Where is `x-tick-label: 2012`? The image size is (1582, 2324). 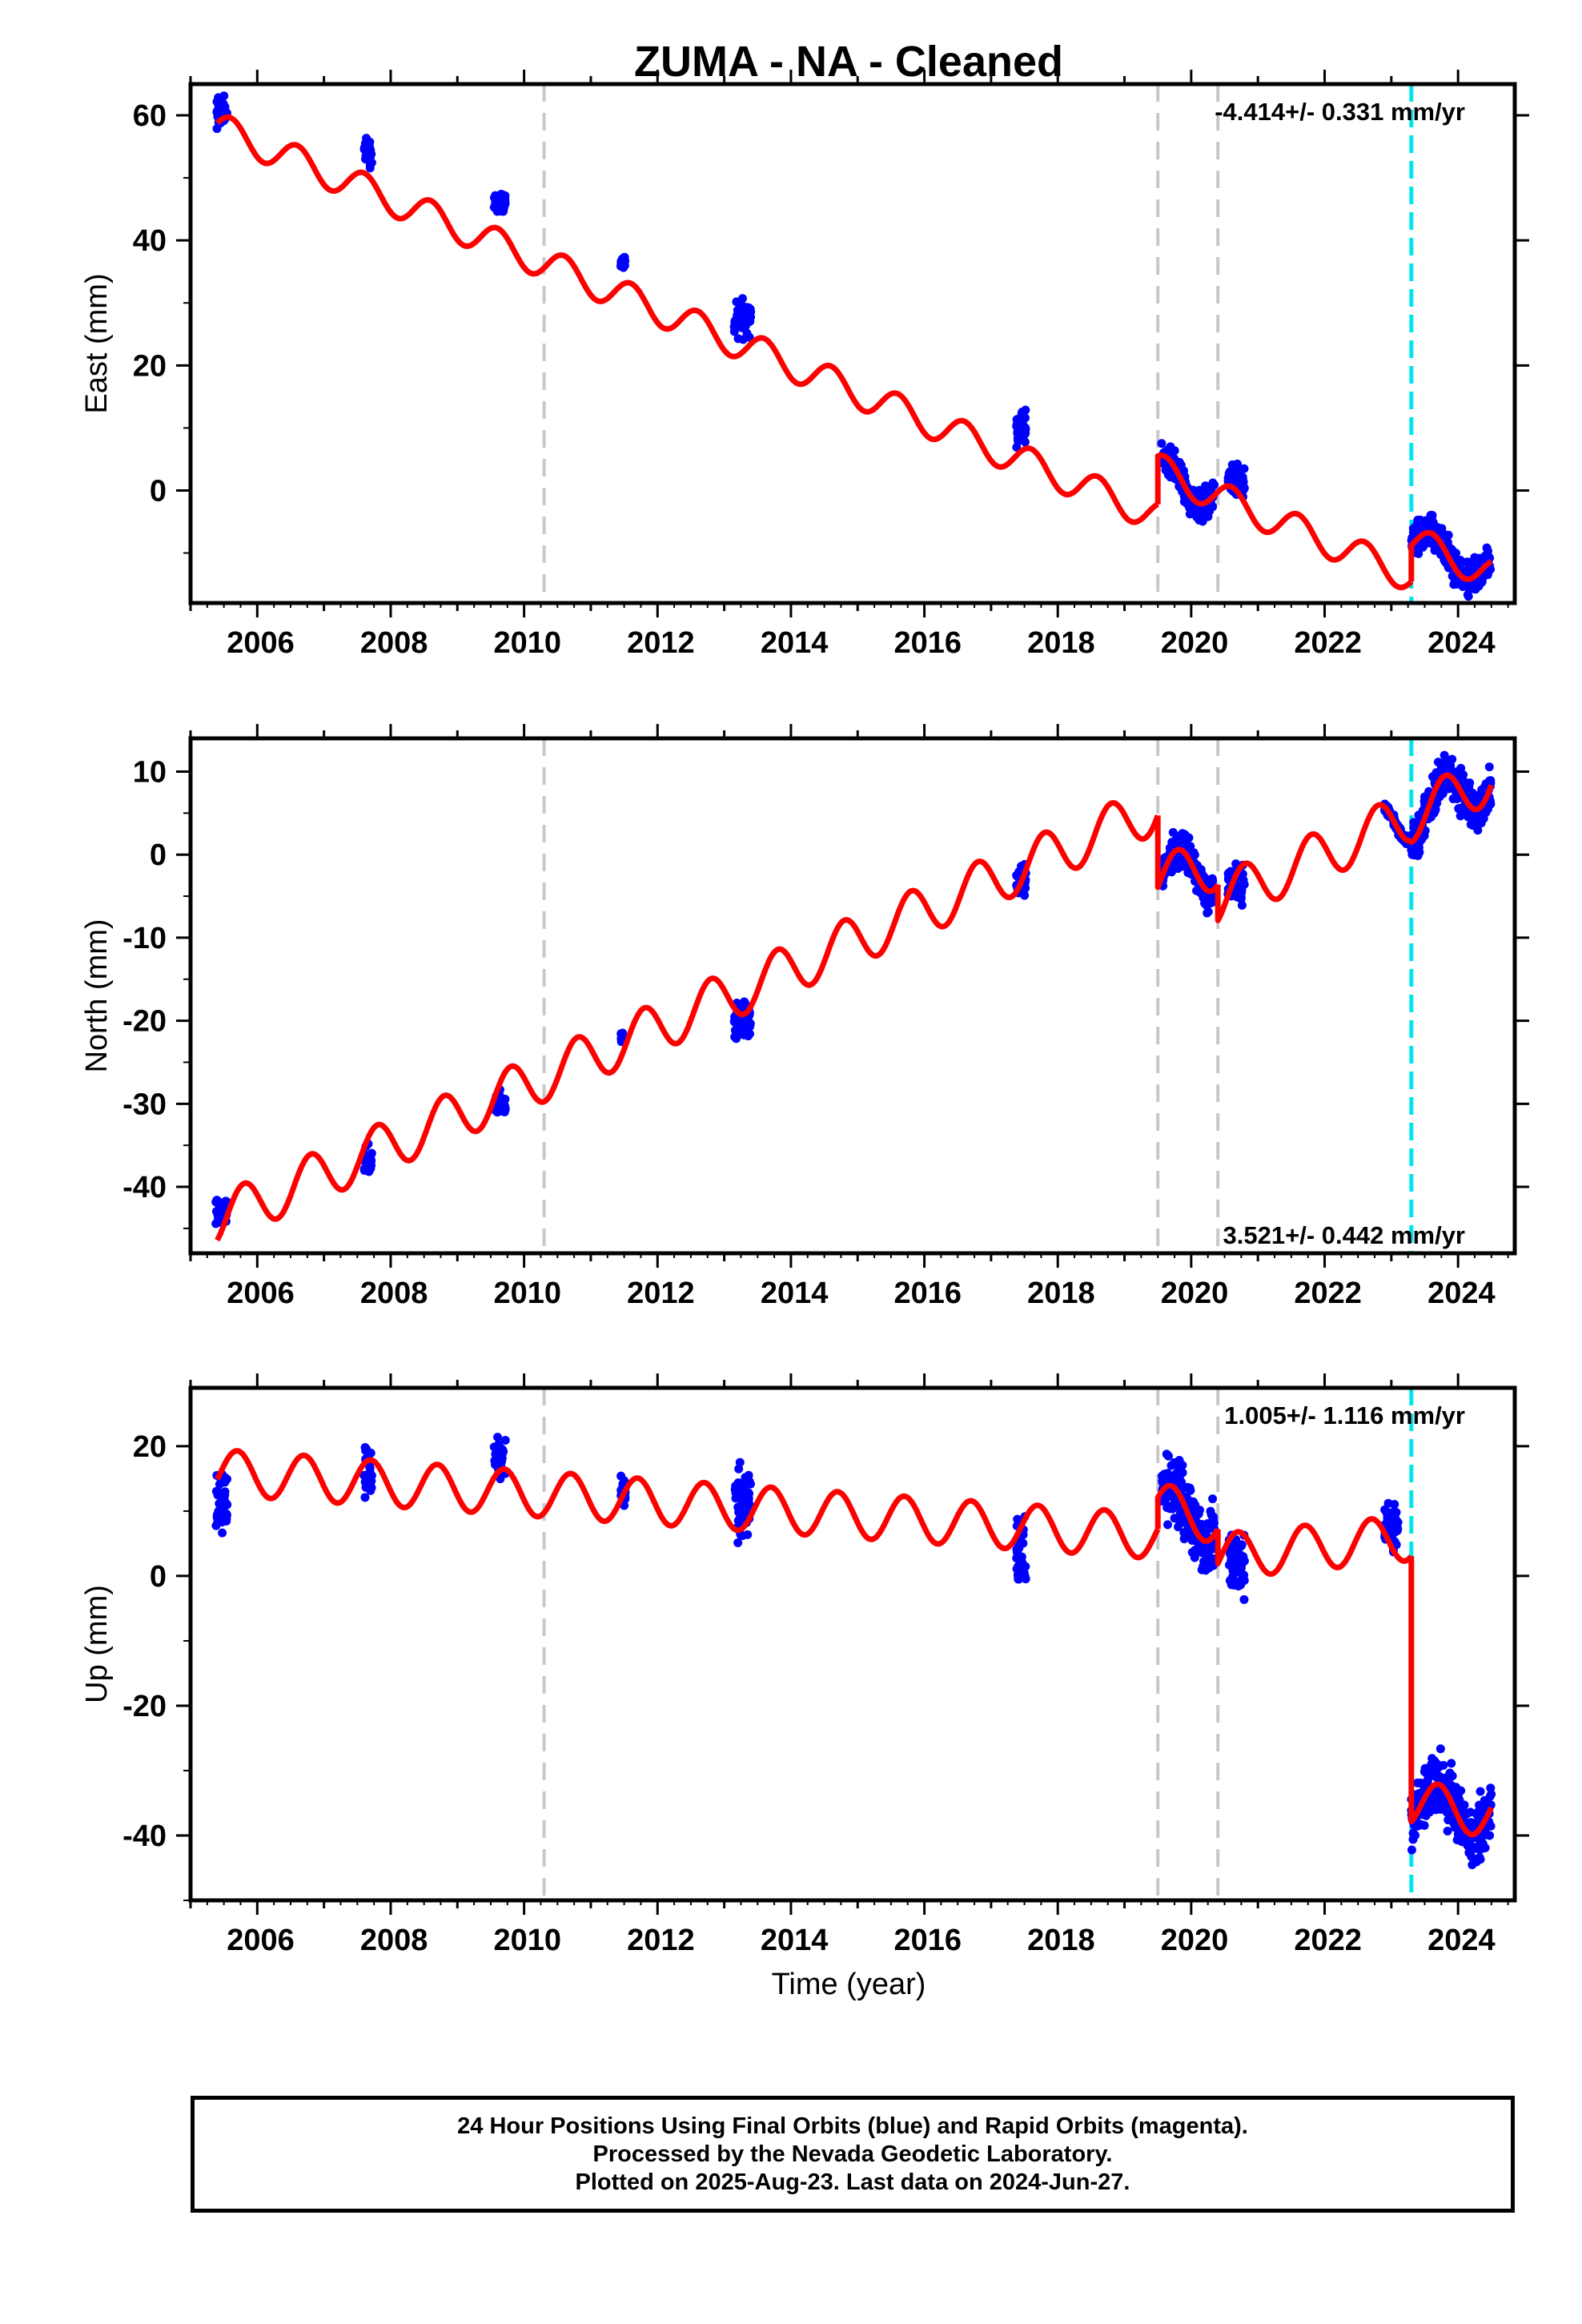
x-tick-label: 2012 is located at coordinates (661, 1294).